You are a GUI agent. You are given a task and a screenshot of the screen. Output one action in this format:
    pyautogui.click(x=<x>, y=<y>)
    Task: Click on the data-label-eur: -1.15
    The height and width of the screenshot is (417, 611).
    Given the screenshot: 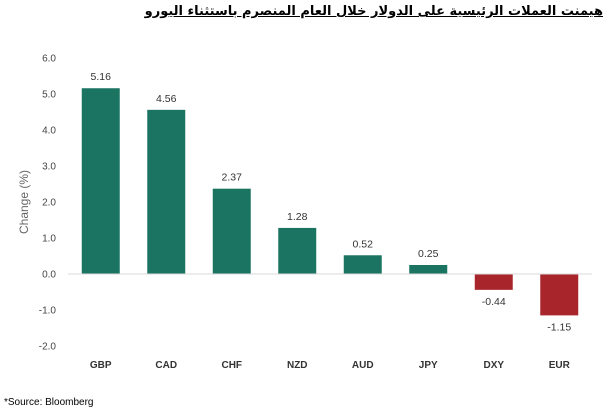 What is the action you would take?
    pyautogui.click(x=559, y=327)
    